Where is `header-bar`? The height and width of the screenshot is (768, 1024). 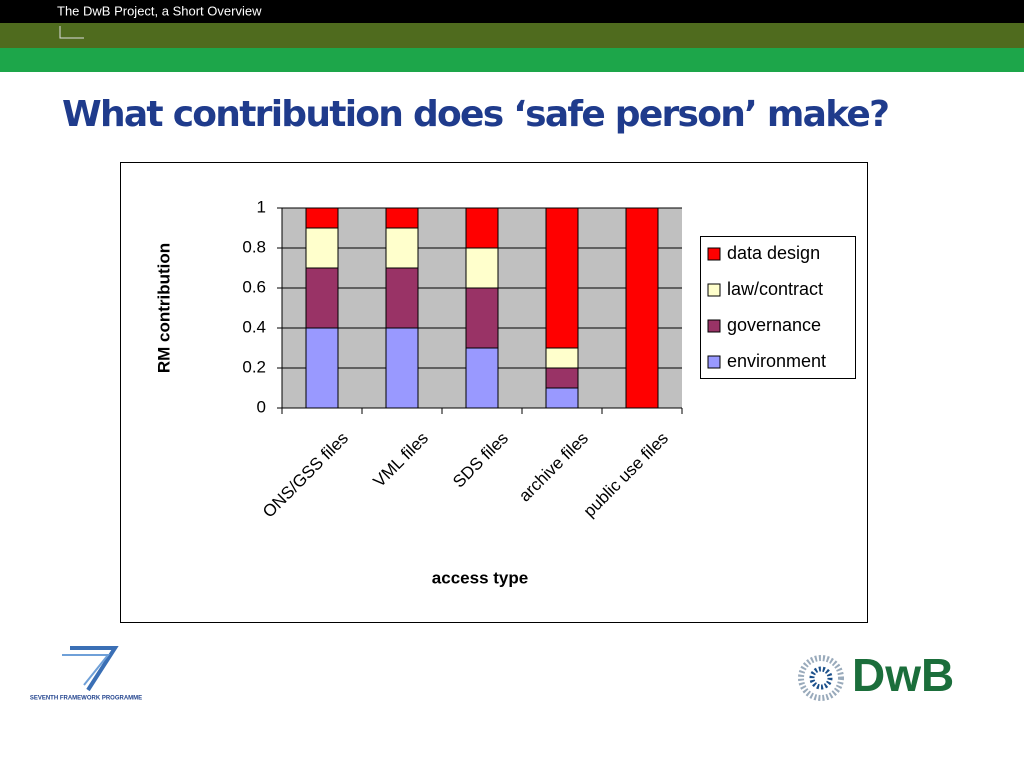 header-bar is located at coordinates (512, 11).